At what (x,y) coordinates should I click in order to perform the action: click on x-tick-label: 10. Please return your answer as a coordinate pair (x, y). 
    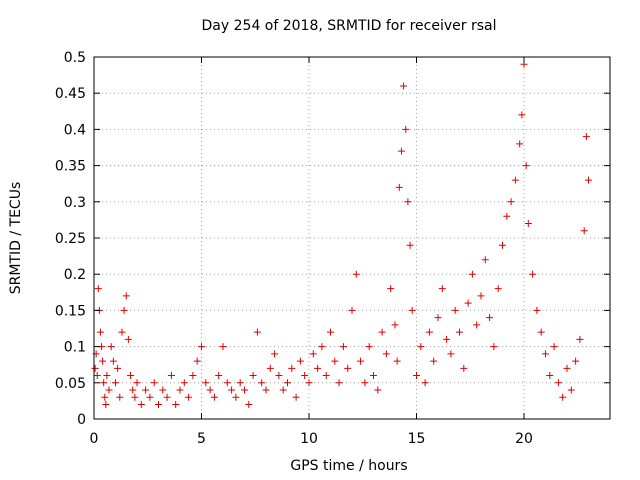
    Looking at the image, I should click on (309, 439).